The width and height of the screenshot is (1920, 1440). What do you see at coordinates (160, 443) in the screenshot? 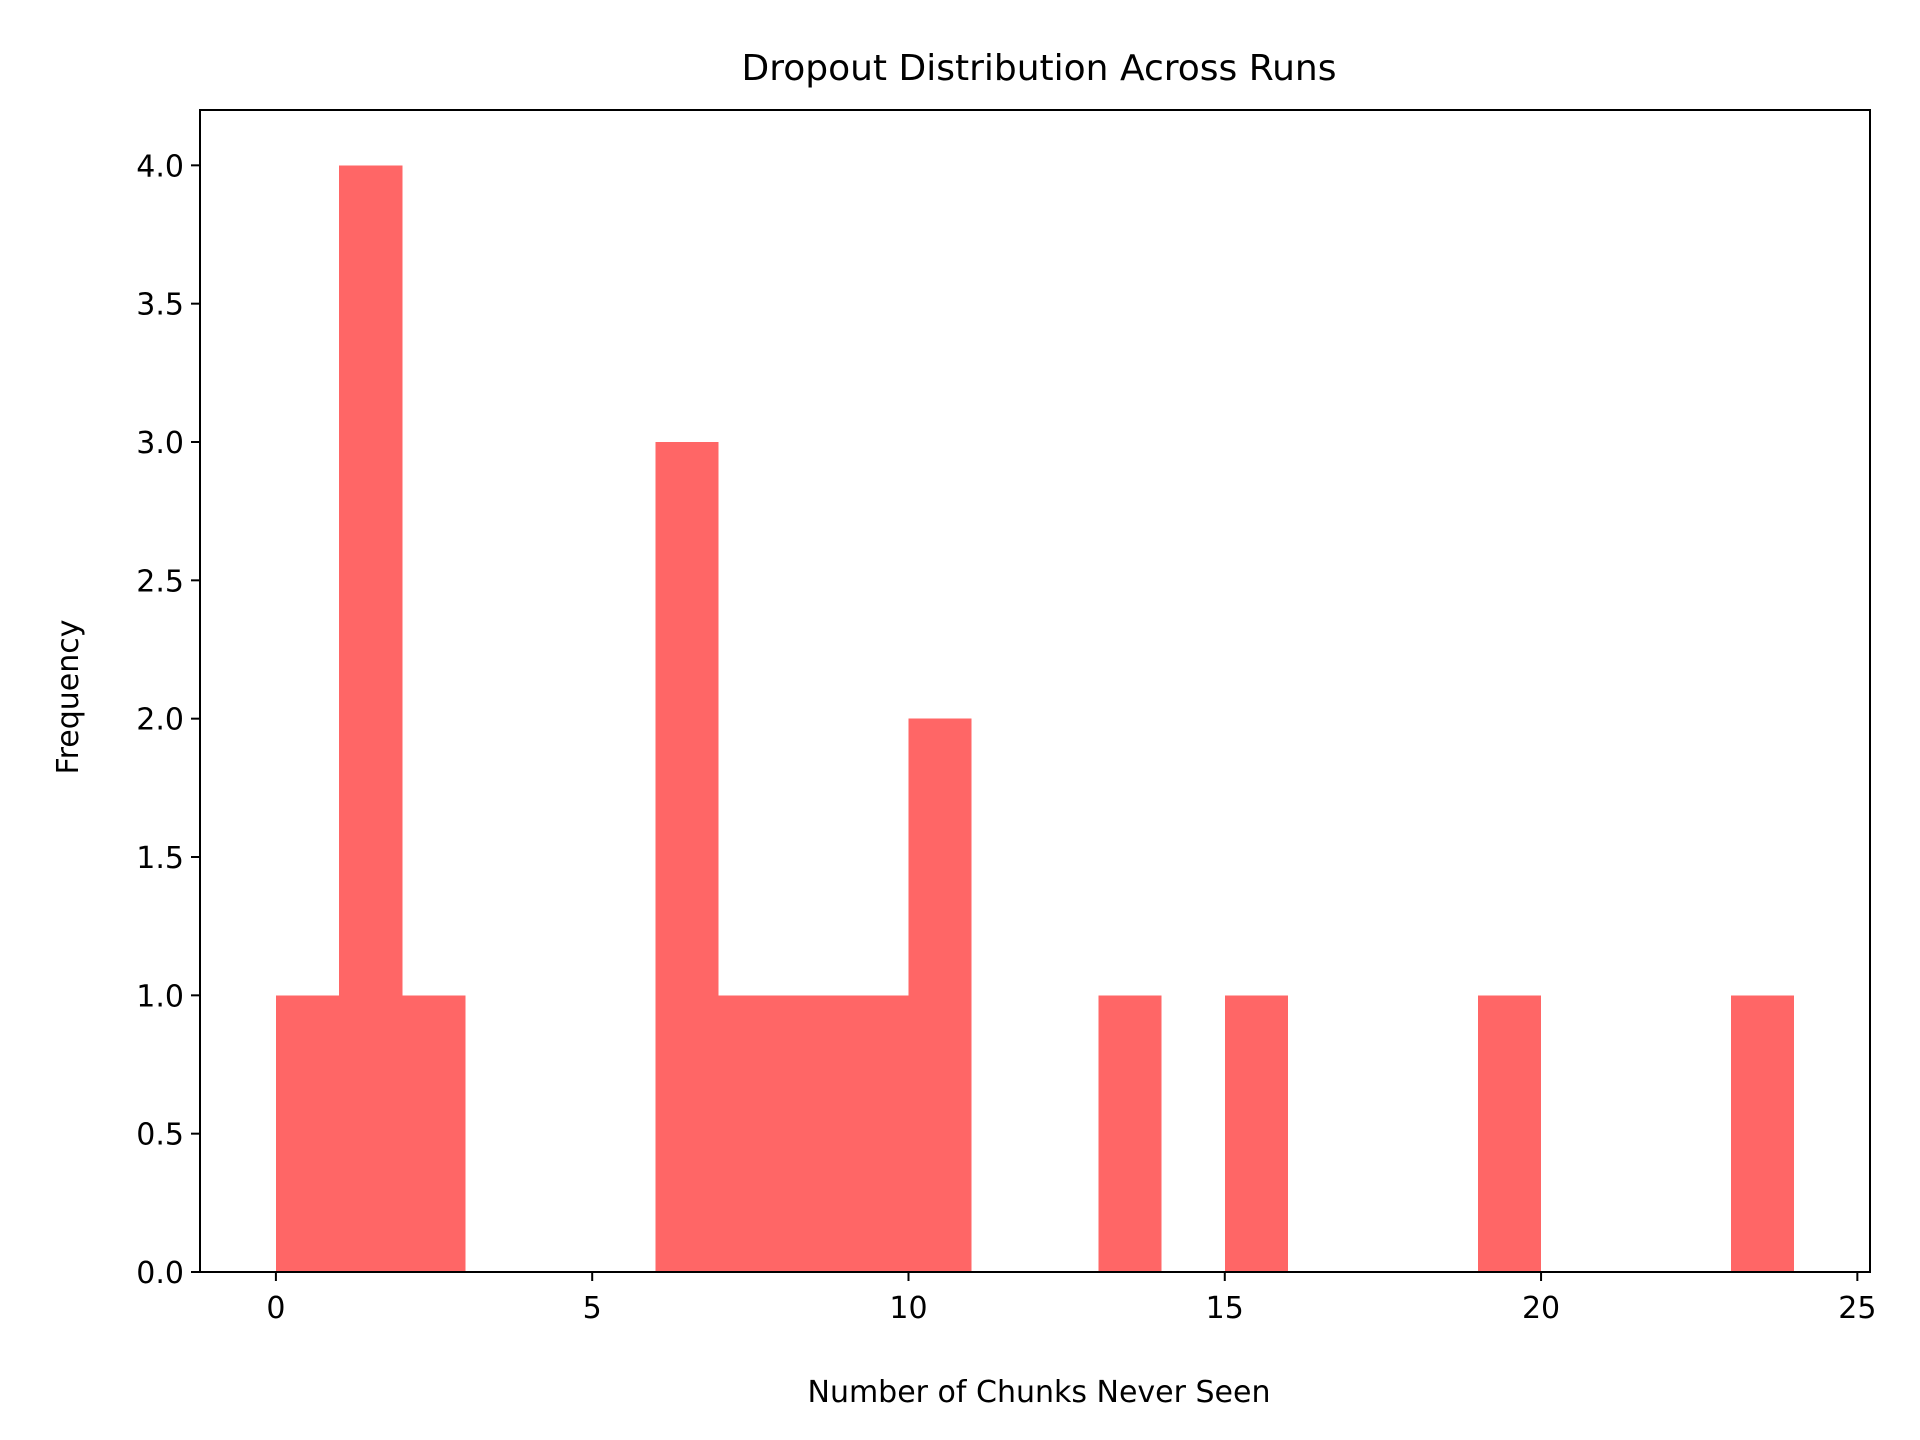
I see `y-tick-label: 3.0` at bounding box center [160, 443].